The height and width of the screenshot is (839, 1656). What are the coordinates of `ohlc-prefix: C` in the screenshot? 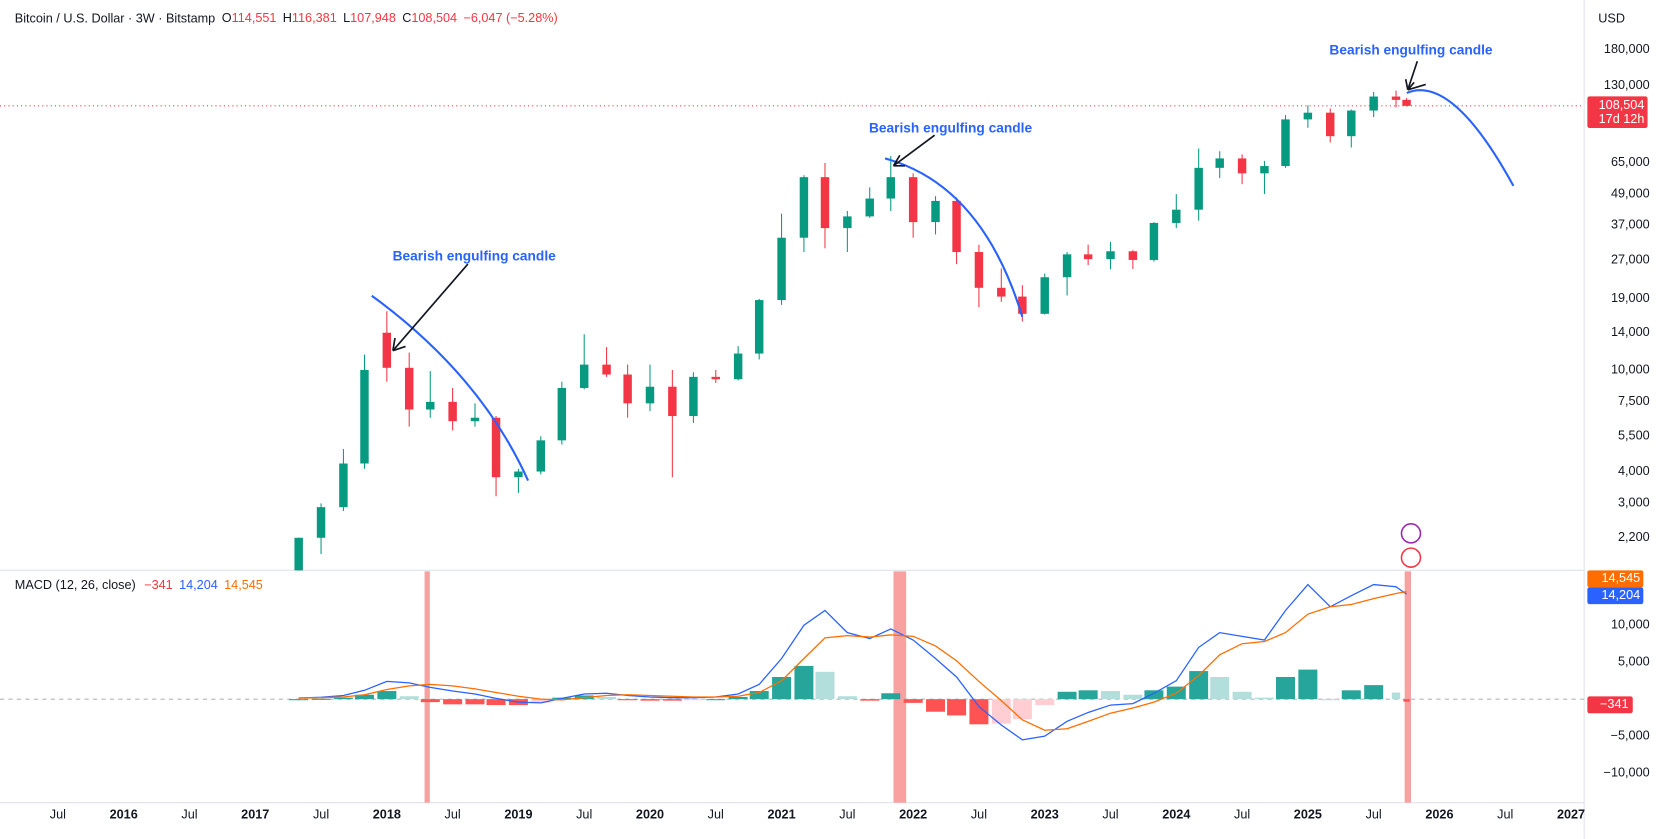 It's located at (406, 18).